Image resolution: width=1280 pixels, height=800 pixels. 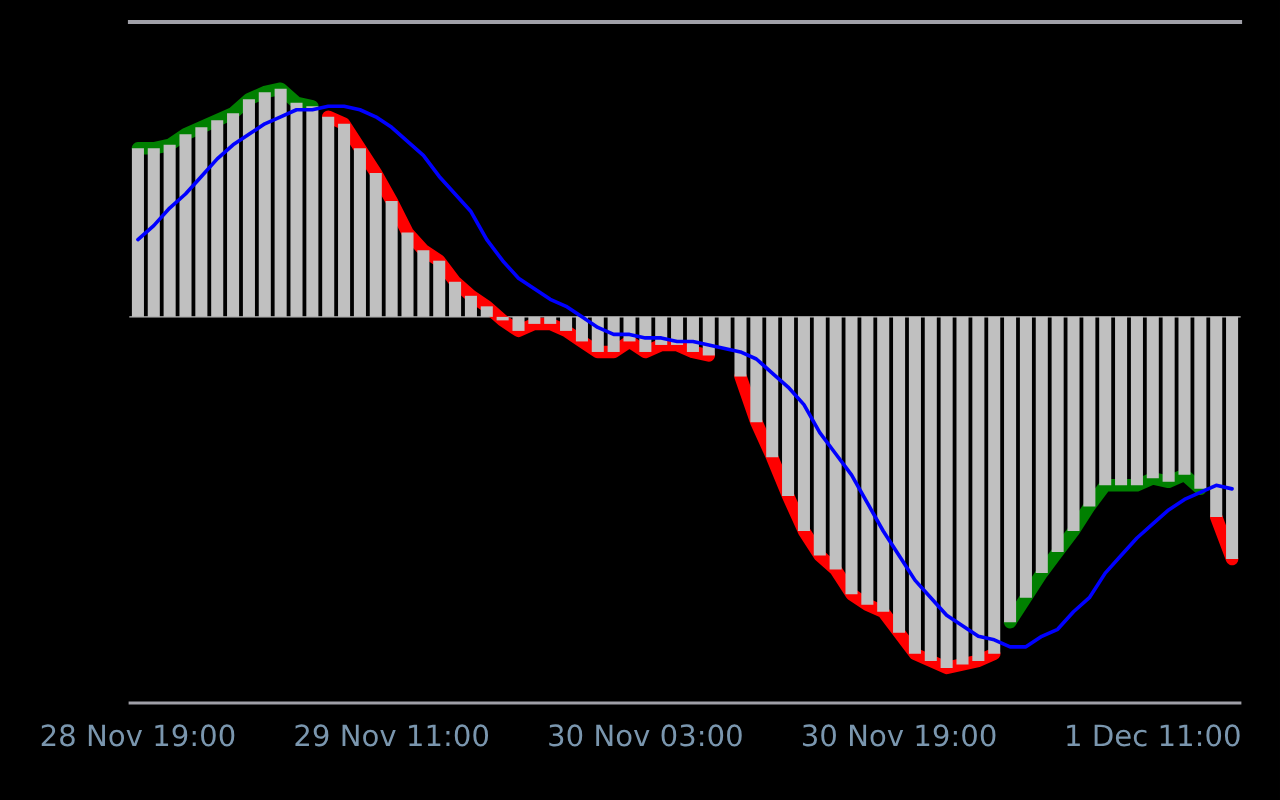 What do you see at coordinates (645, 735) in the screenshot?
I see `x-tick-label: 30 Nov 03:00` at bounding box center [645, 735].